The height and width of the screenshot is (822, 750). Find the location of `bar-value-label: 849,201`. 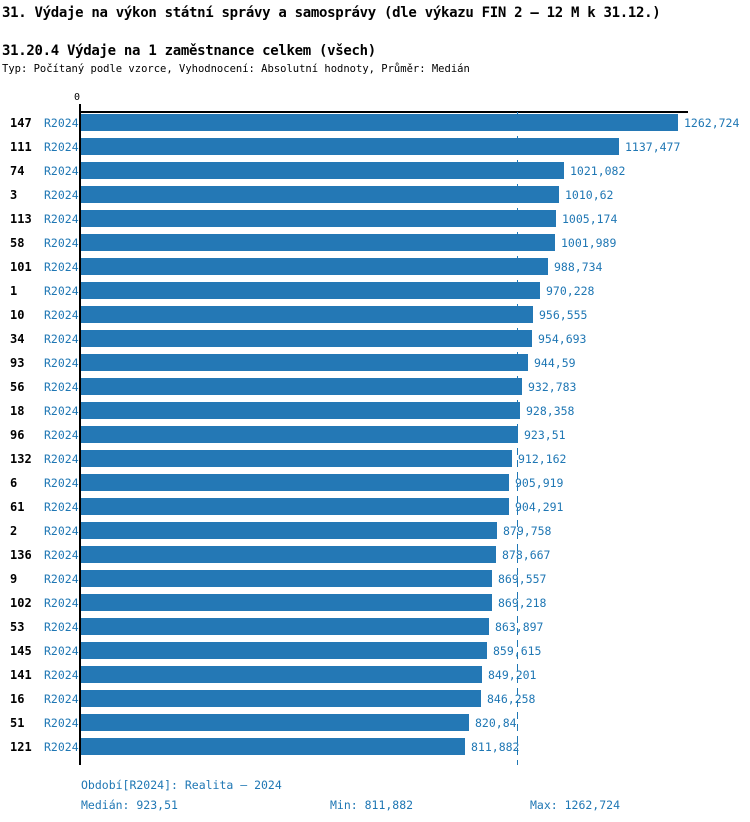

bar-value-label: 849,201 is located at coordinates (512, 675).